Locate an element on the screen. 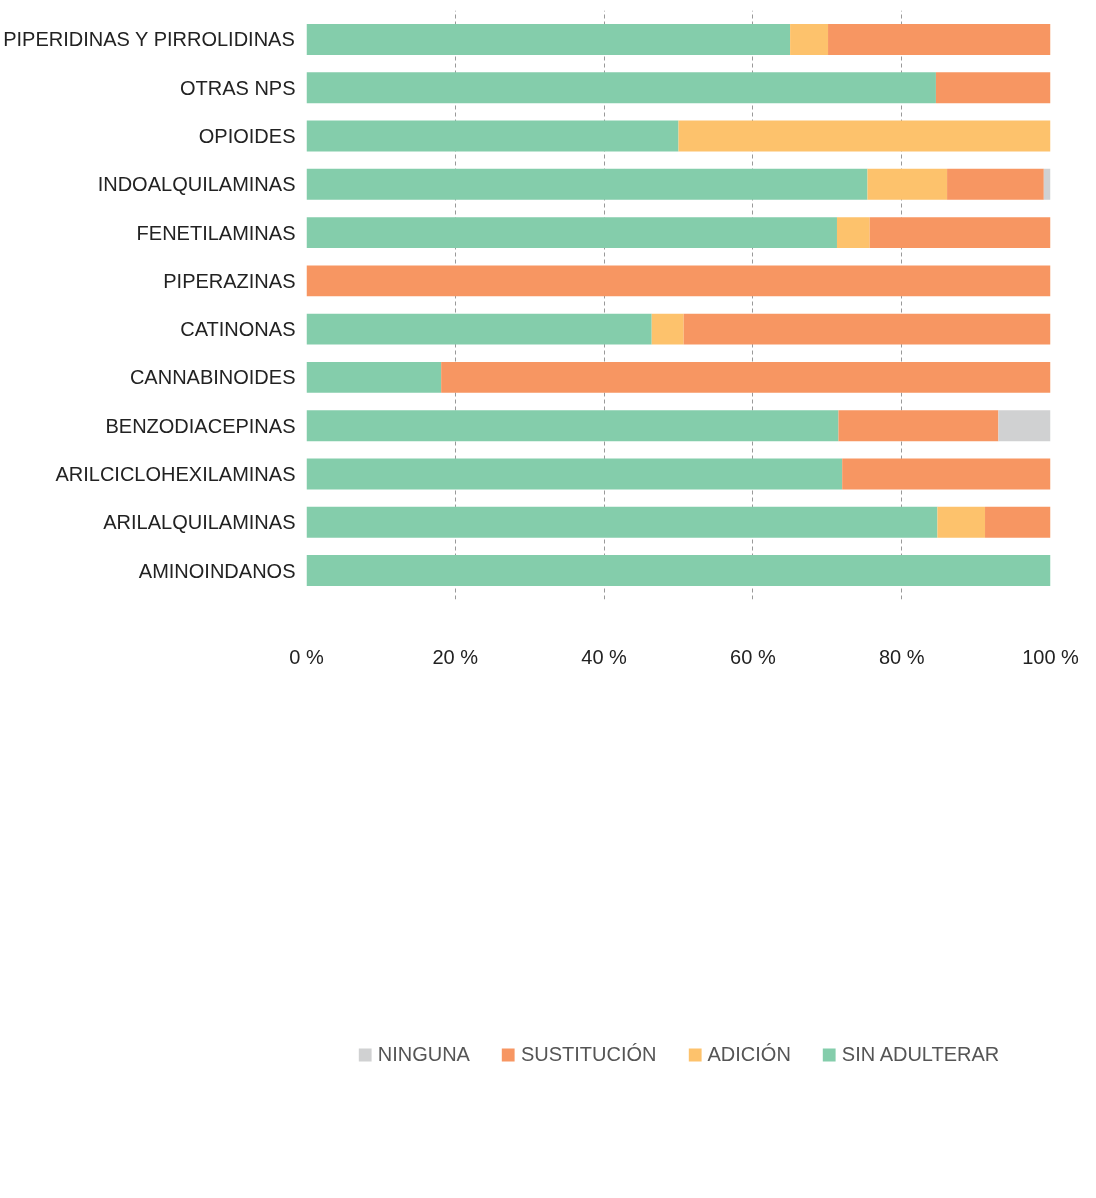  y-tick-label: PIPERIDINAS Y PIRROLIDINAS is located at coordinates (149, 39).